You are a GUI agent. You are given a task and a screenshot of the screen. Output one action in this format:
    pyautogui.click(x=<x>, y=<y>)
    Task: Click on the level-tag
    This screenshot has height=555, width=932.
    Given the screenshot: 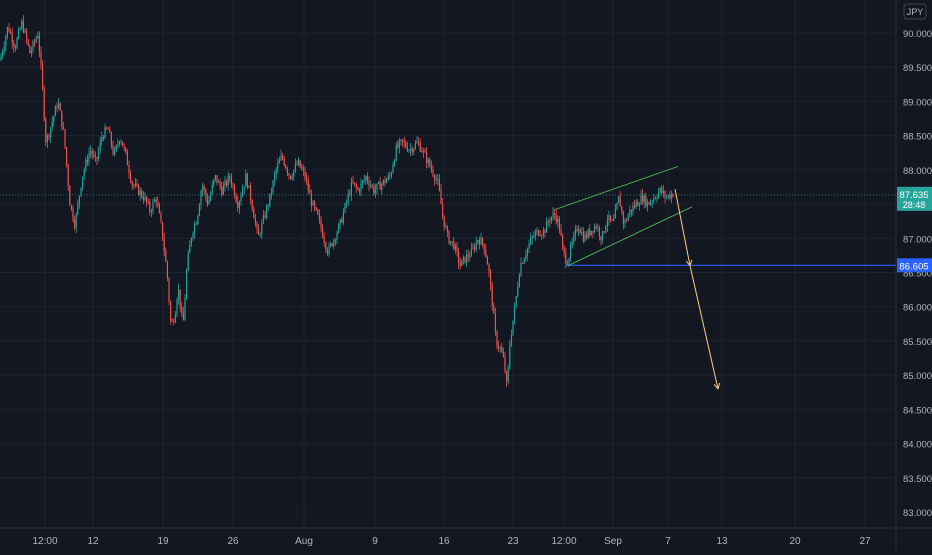 What is the action you would take?
    pyautogui.click(x=914, y=265)
    